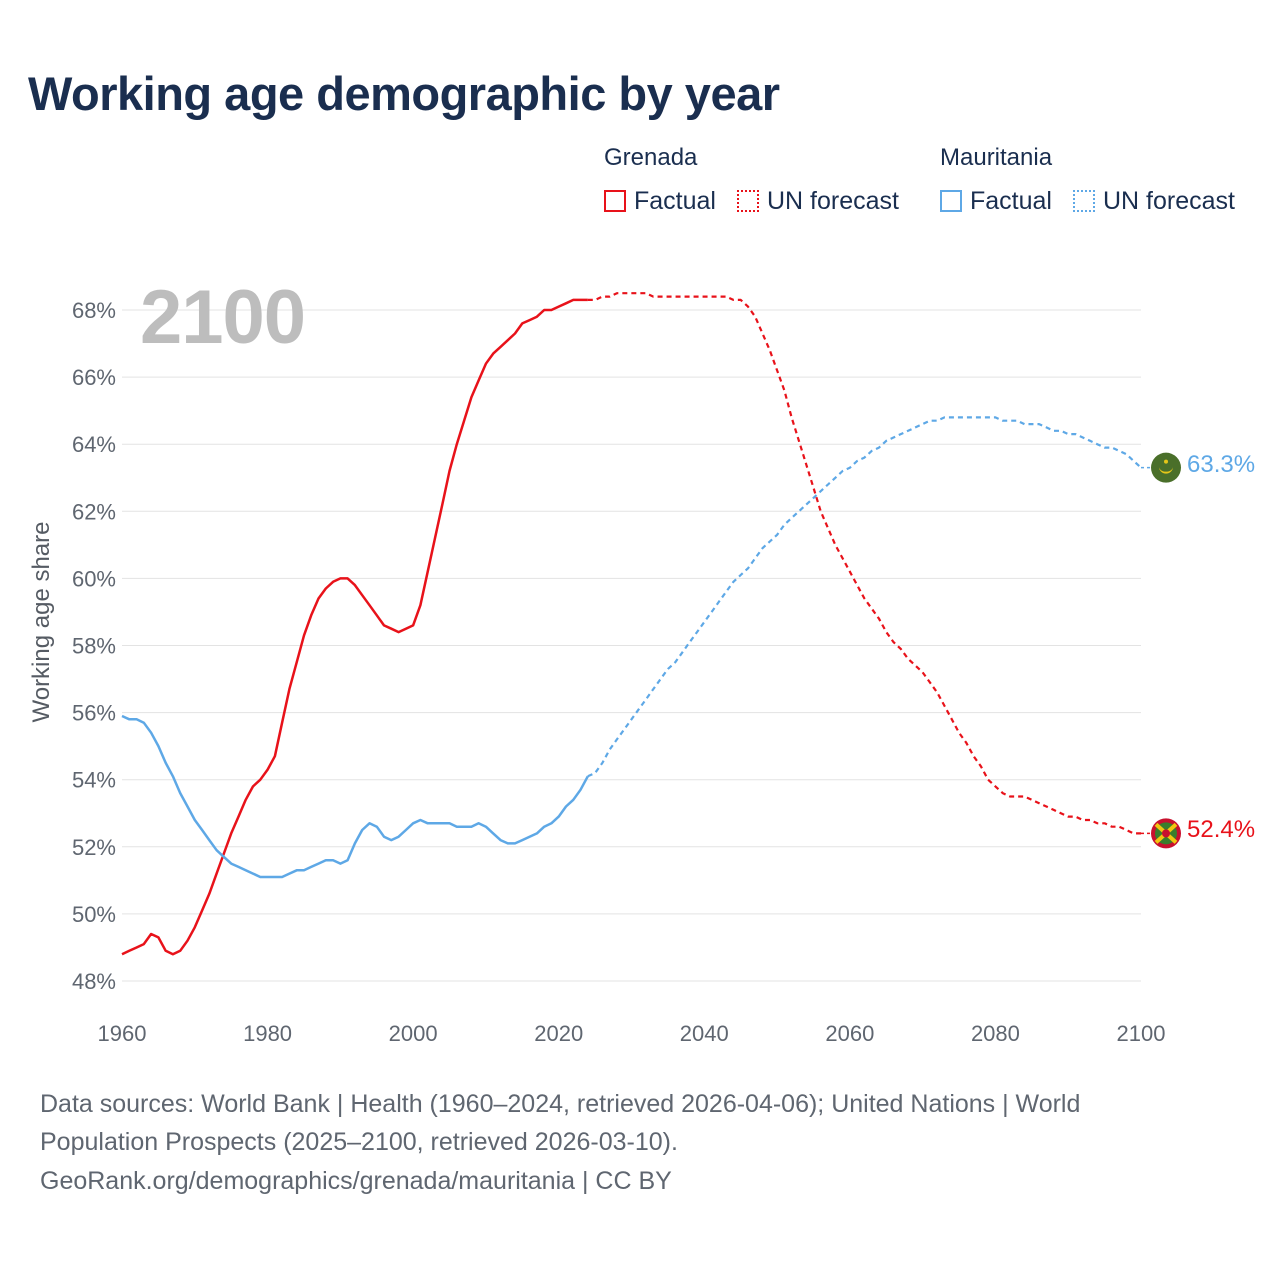 The height and width of the screenshot is (1280, 1280). I want to click on y-tick-label: 52%, so click(94, 847).